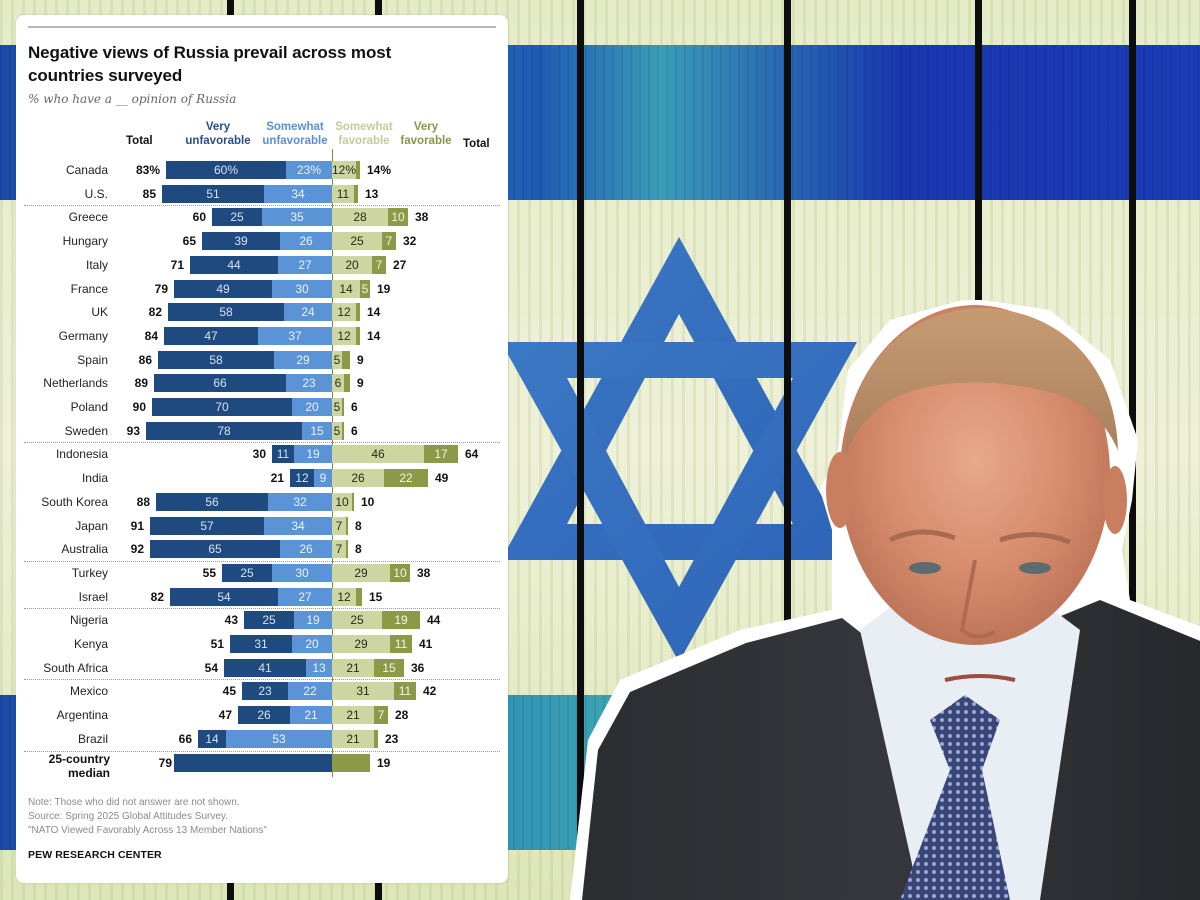 The image size is (1200, 900). What do you see at coordinates (262, 550) in the screenshot?
I see `chart-row: Australia 92 65 26 7 8` at bounding box center [262, 550].